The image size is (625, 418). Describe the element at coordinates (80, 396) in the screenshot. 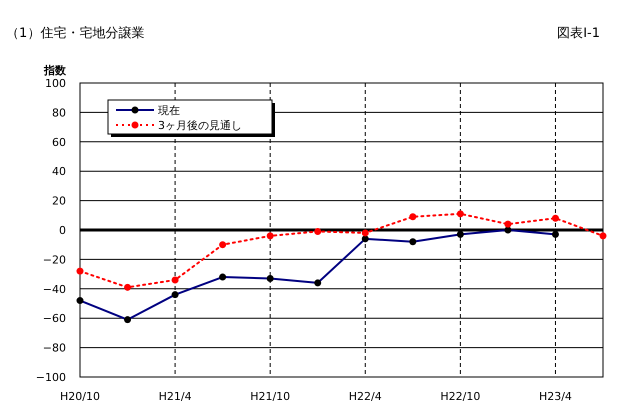

I see `x-tick-label: H20/10` at that location.